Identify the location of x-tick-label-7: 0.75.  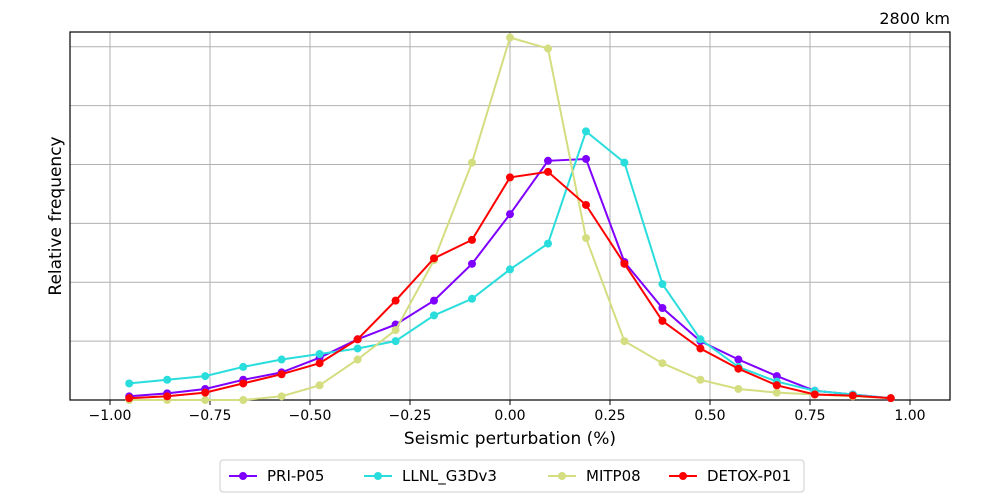
(809, 416).